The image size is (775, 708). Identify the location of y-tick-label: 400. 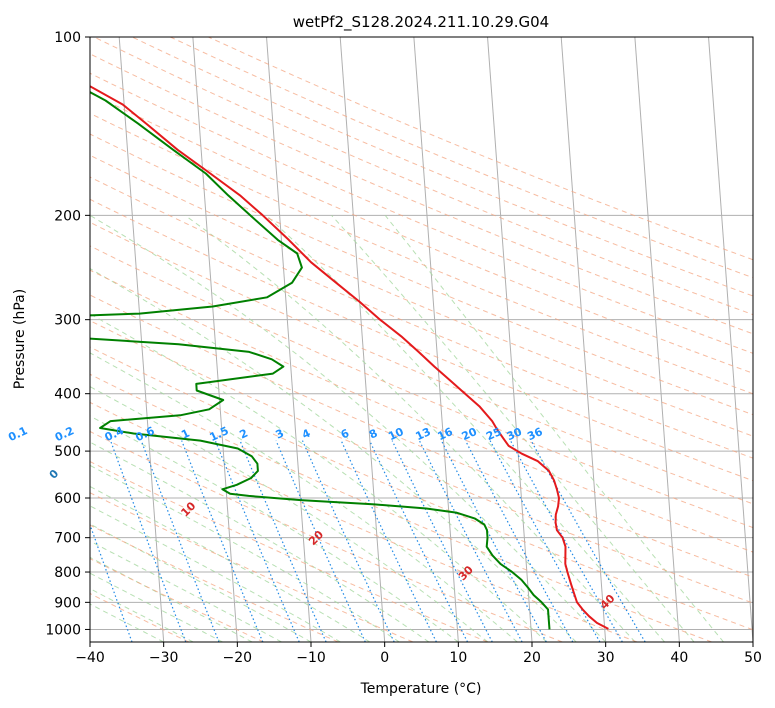
(67, 395).